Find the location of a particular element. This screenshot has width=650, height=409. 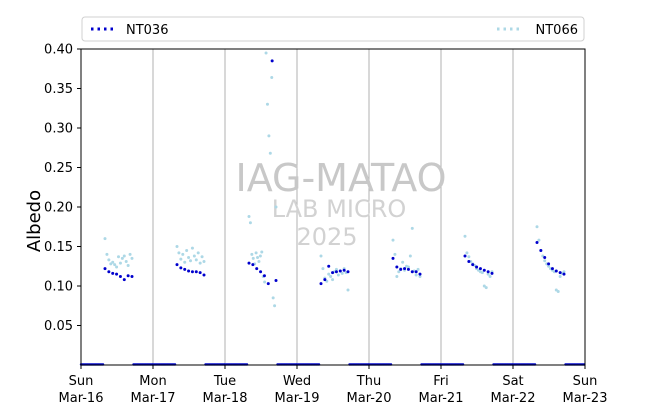

x-tick-day-label: Wed is located at coordinates (297, 381).